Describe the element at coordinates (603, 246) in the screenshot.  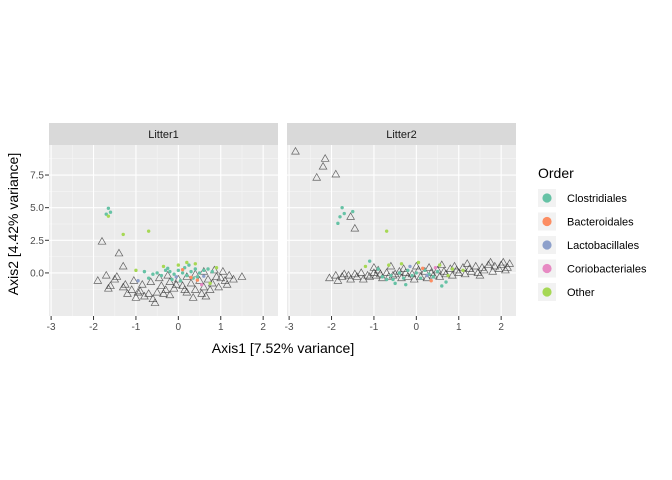
I see `legend-item-label: Lactobacillales` at that location.